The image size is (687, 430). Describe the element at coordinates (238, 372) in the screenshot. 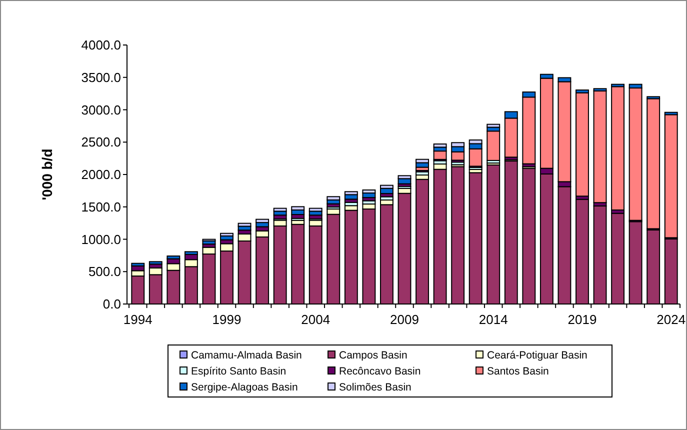

I see `legend-label: Espírito Santo Basin` at that location.